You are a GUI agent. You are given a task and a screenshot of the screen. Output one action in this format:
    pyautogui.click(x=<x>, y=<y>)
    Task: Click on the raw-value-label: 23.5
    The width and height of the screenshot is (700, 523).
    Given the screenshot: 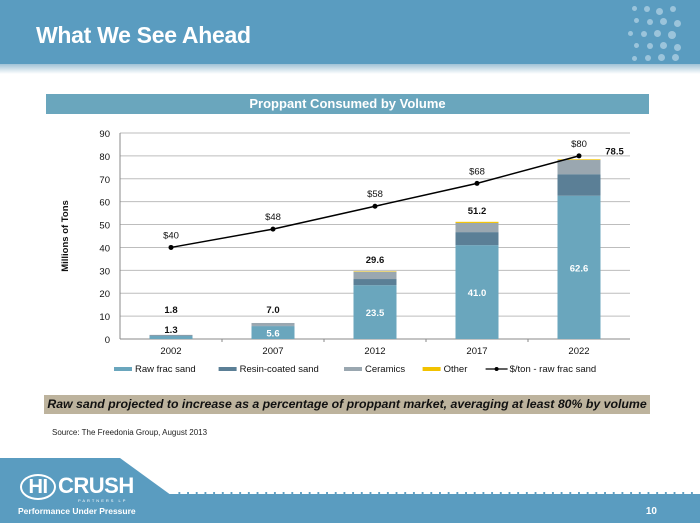 What is the action you would take?
    pyautogui.click(x=375, y=313)
    